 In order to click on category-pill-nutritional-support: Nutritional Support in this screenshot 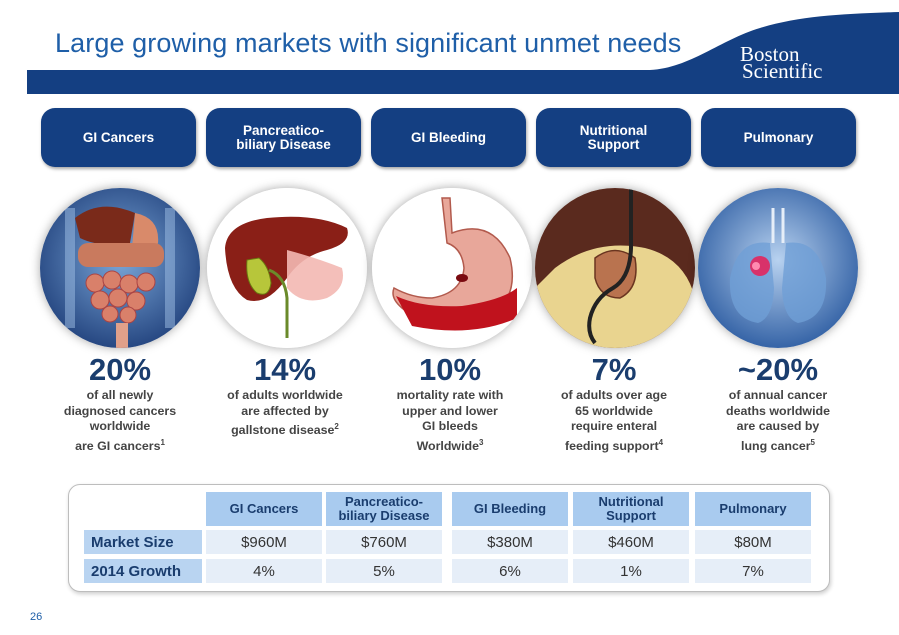, I will do `click(613, 137)`.